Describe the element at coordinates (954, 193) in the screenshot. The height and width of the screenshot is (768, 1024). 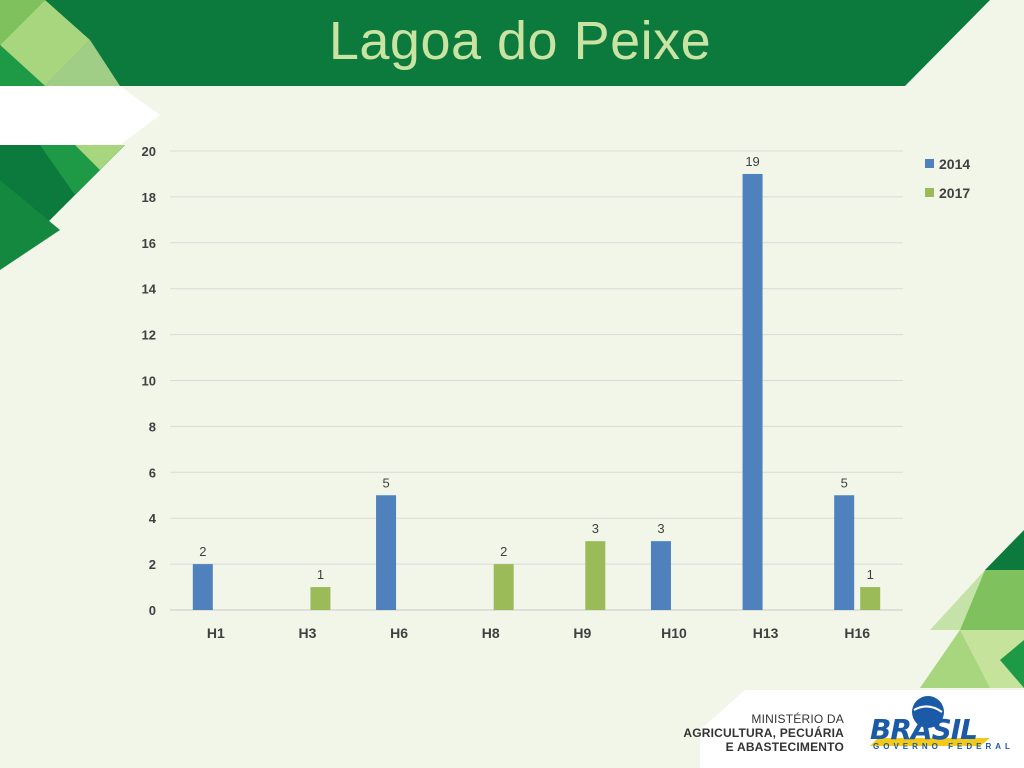
I see `legend-label: 2017` at that location.